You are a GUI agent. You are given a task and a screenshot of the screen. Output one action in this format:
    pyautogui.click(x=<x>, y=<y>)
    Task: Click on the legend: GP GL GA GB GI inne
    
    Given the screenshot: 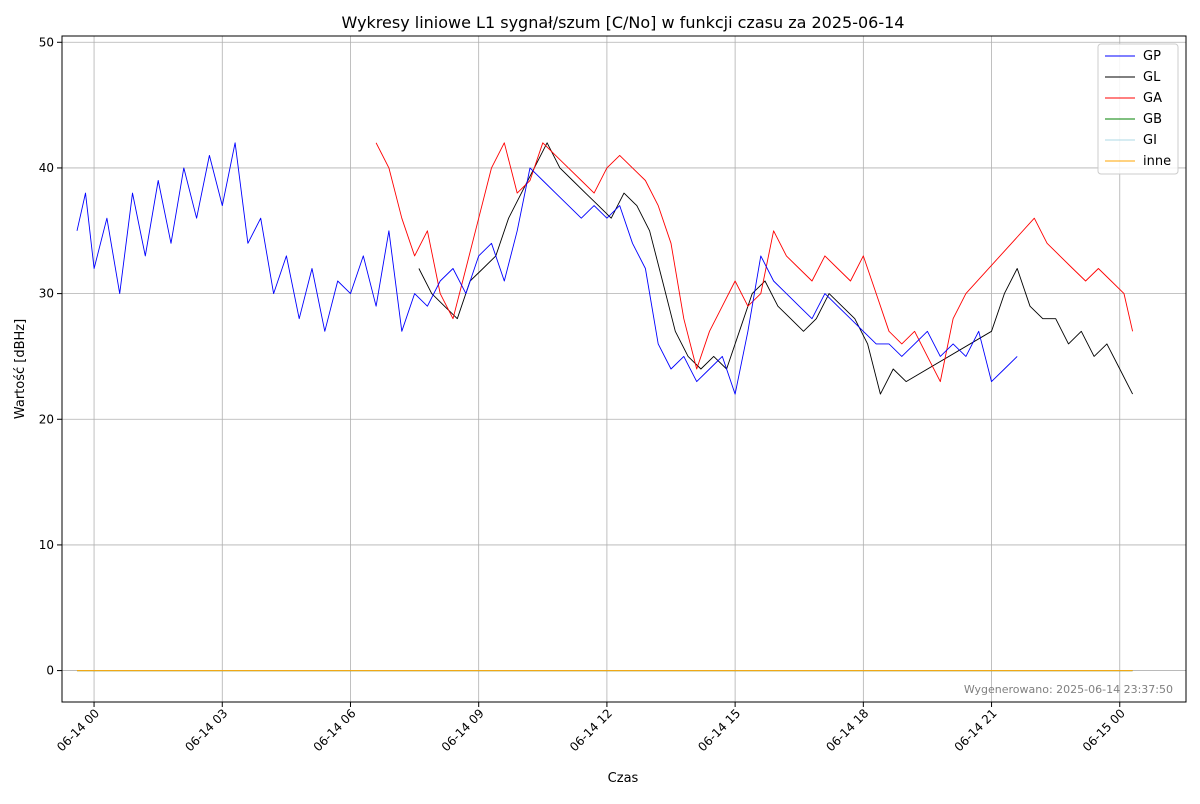 What is the action you would take?
    pyautogui.click(x=1138, y=109)
    